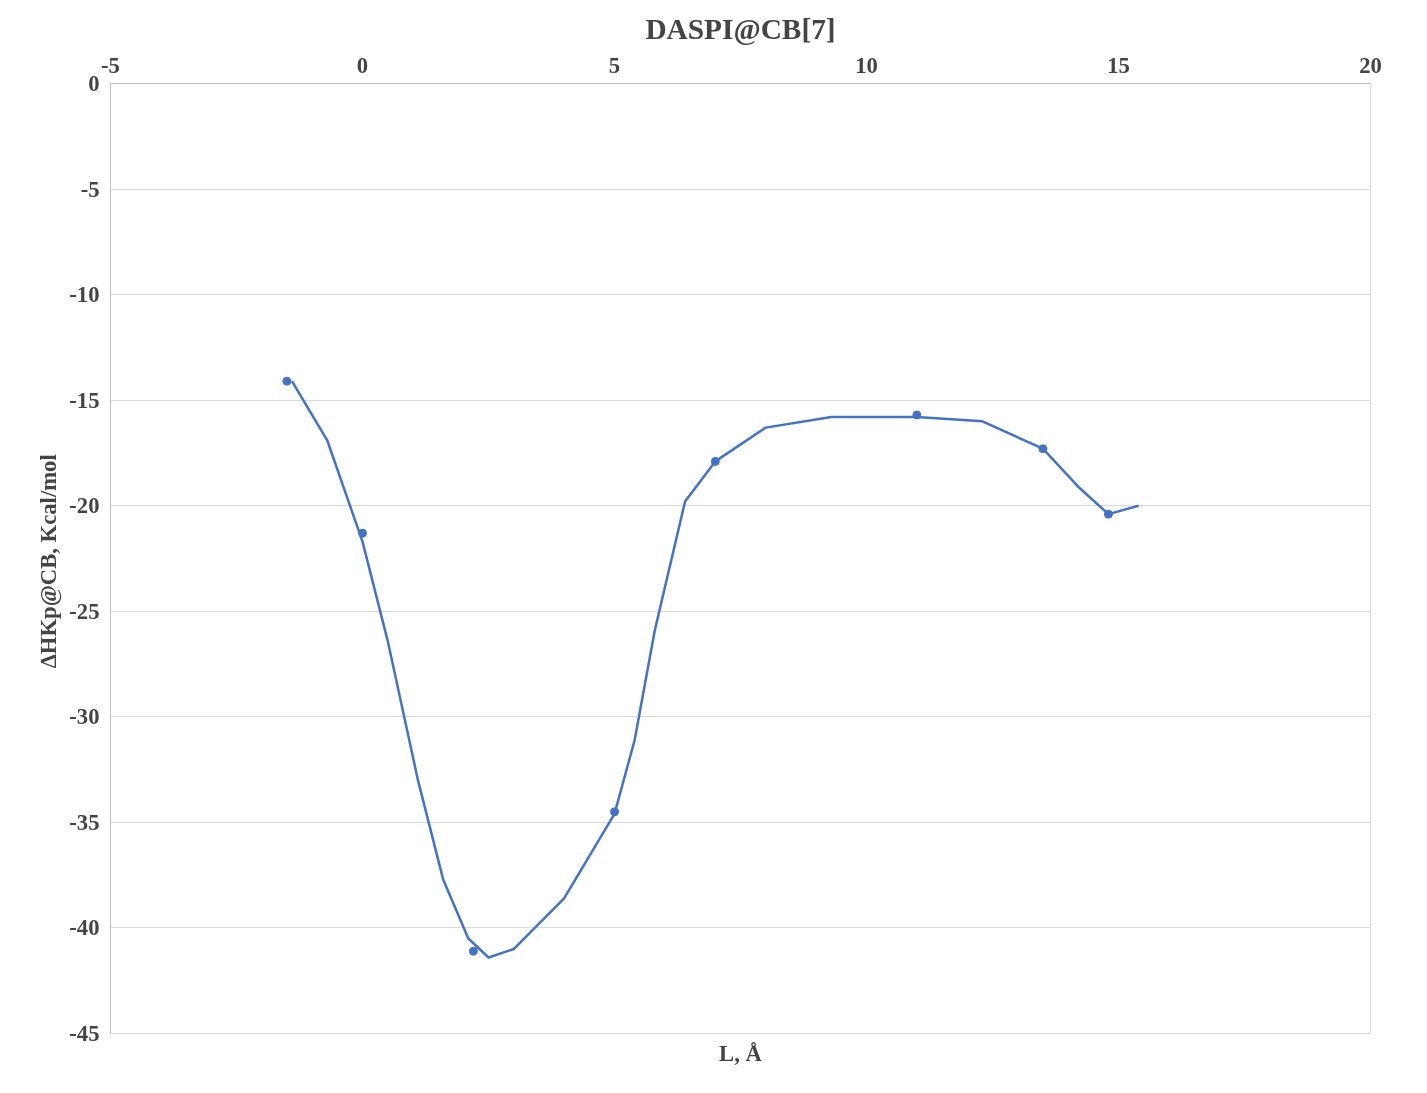  What do you see at coordinates (84, 295) in the screenshot?
I see `y-tick-label: -10` at bounding box center [84, 295].